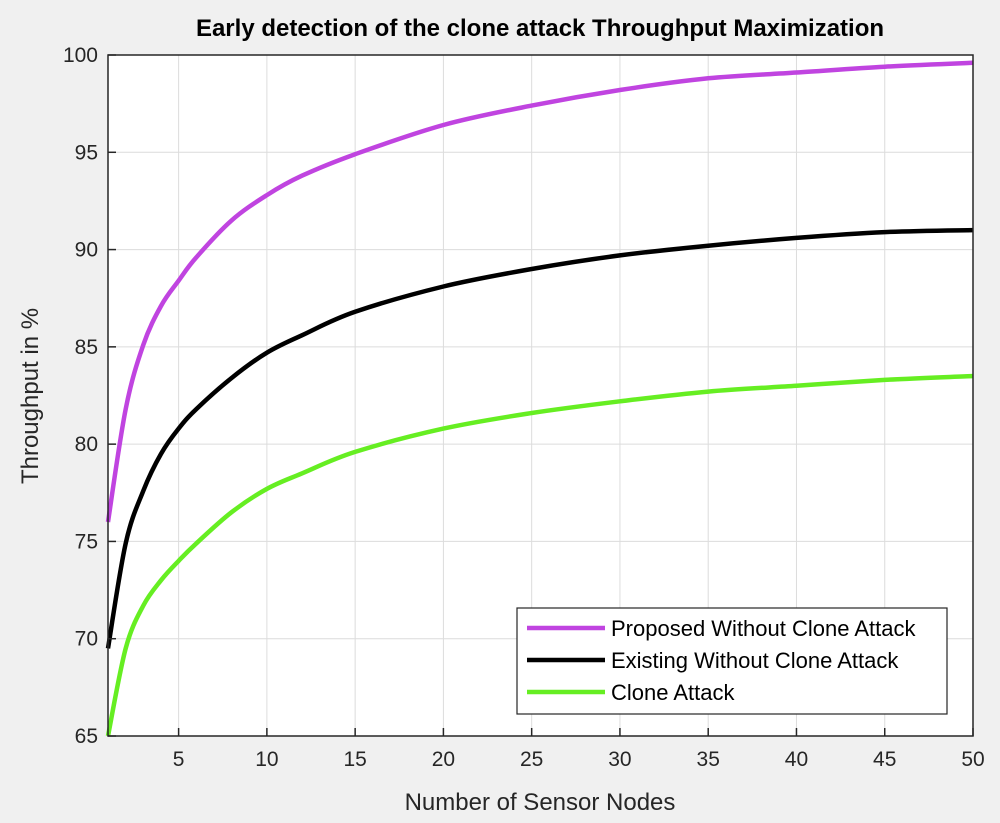 This screenshot has height=823, width=1000. Describe the element at coordinates (86, 639) in the screenshot. I see `y-tick-label: 70` at that location.